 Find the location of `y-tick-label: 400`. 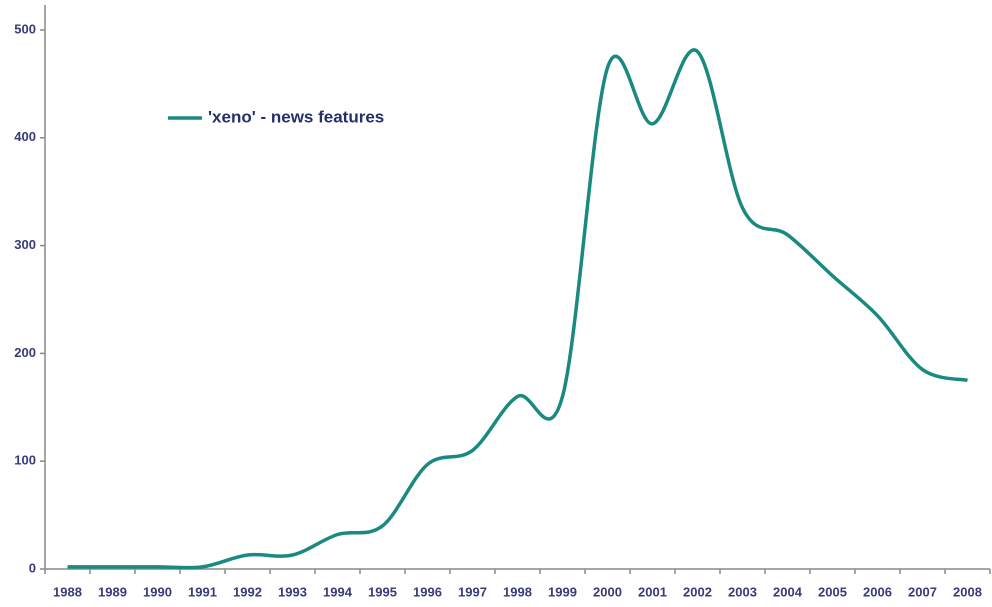

y-tick-label: 400 is located at coordinates (25, 136).